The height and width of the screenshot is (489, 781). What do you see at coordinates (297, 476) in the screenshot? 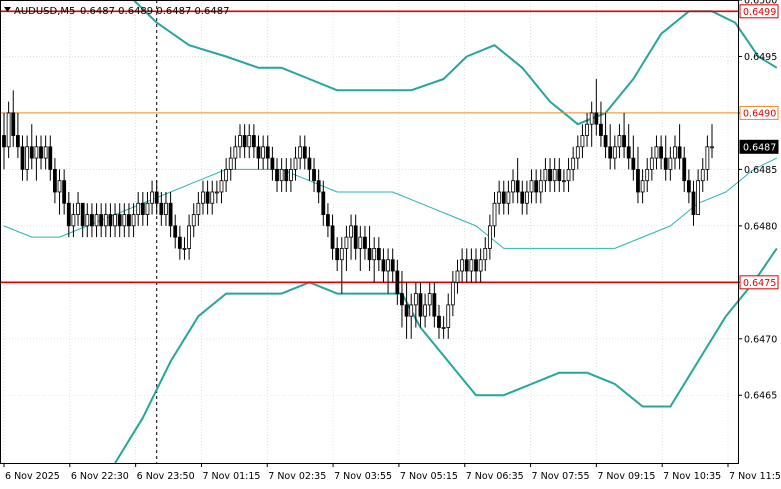
I see `x-tick-label: 7 Nov 02:35` at bounding box center [297, 476].